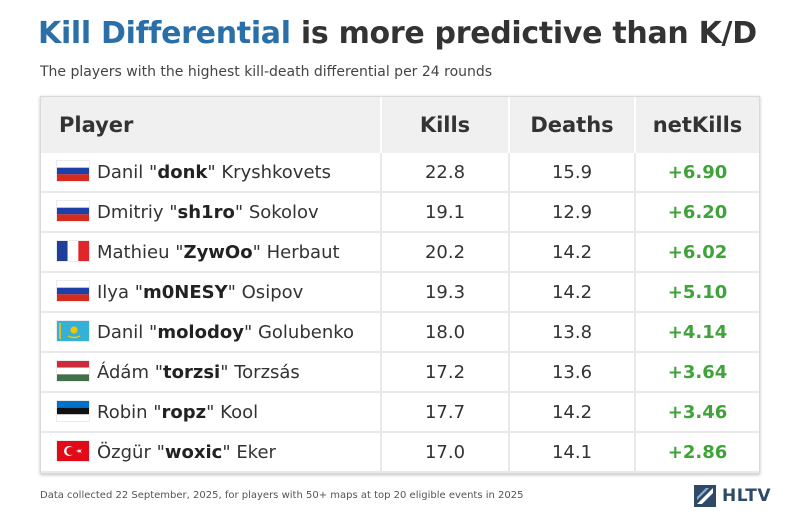  What do you see at coordinates (185, 292) in the screenshot?
I see `player-nickname: m0NESY` at bounding box center [185, 292].